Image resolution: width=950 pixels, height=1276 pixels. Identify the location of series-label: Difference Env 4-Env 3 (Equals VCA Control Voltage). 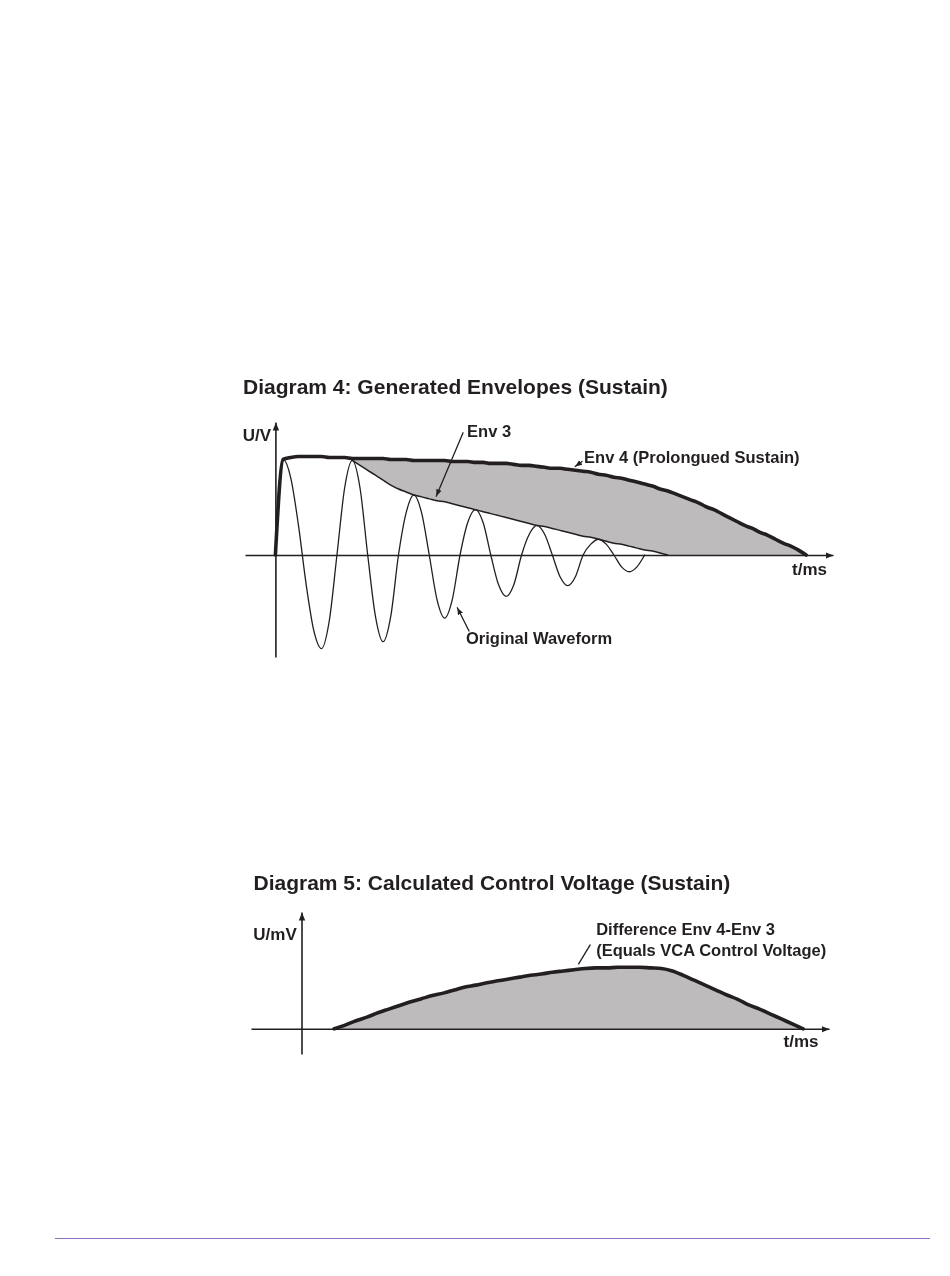
(711, 940).